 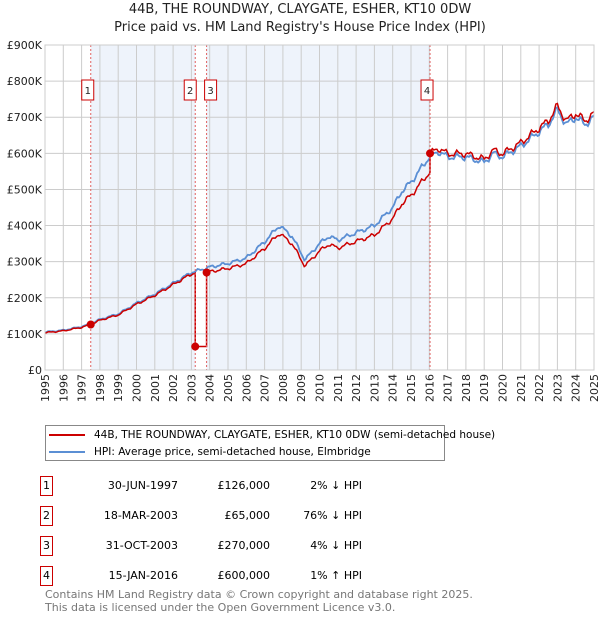 What do you see at coordinates (210, 388) in the screenshot?
I see `x-tick-label: 2004` at bounding box center [210, 388].